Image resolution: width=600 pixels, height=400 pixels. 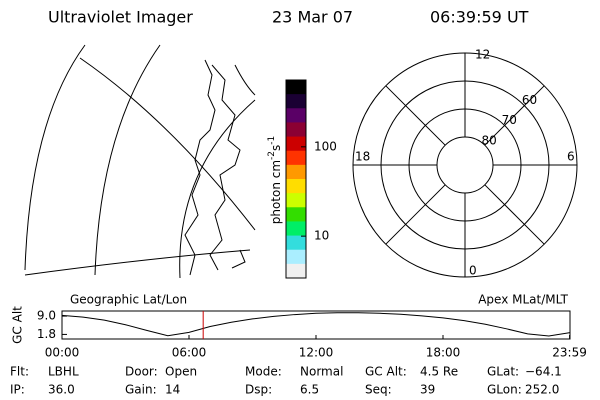 What do you see at coordinates (189, 353) in the screenshot?
I see `x-tick-label: 06:00` at bounding box center [189, 353].